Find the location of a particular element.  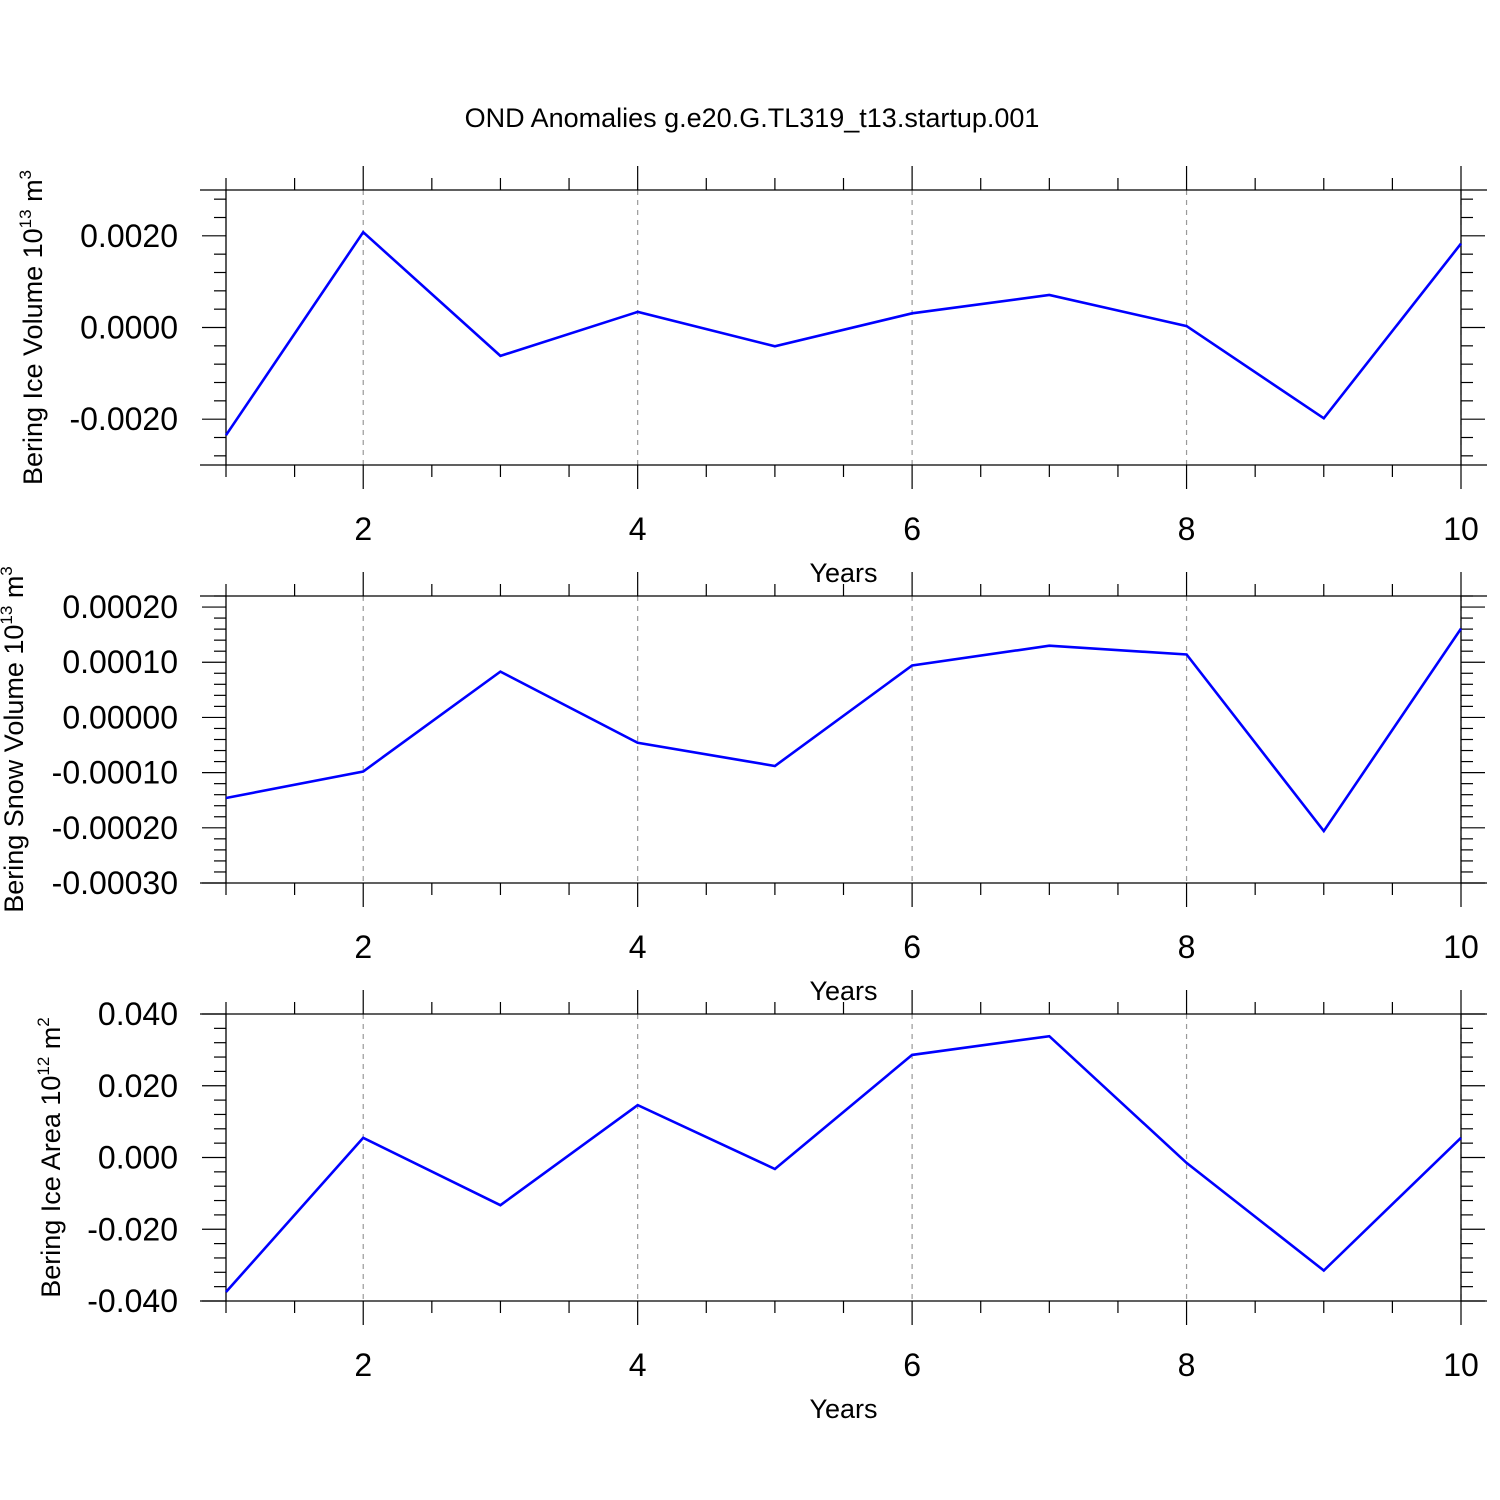

y-tick-label: 0.020 is located at coordinates (138, 1086).